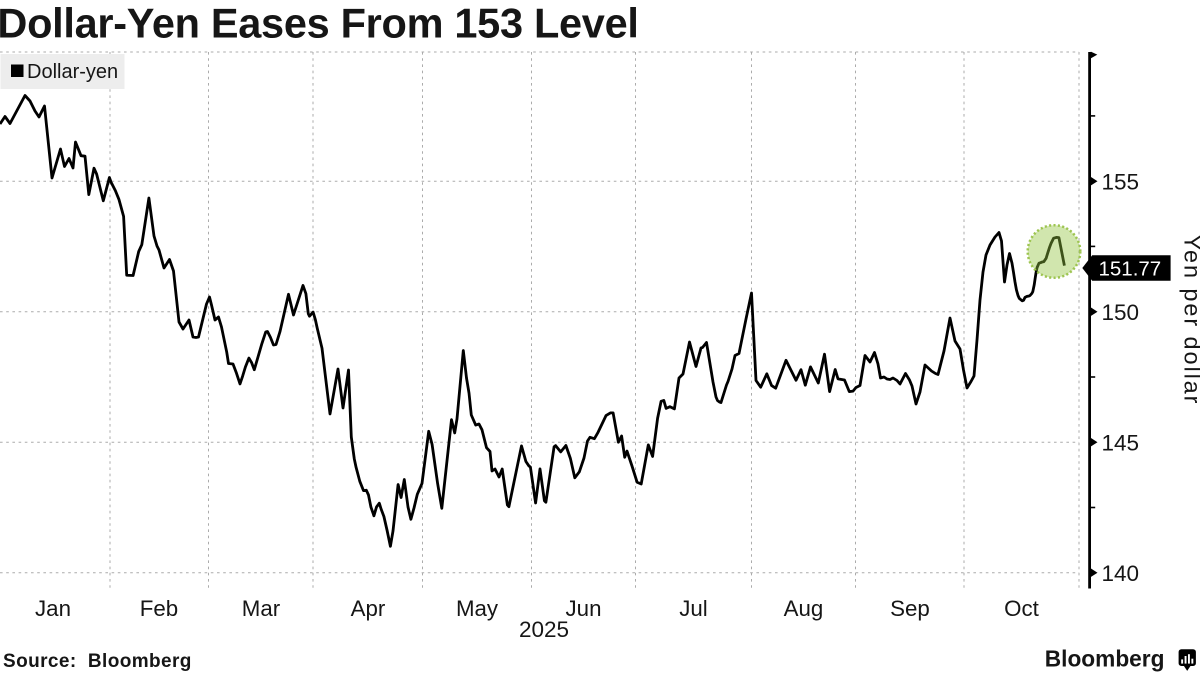  Describe the element at coordinates (1121, 182) in the screenshot. I see `svg-text: 155` at that location.